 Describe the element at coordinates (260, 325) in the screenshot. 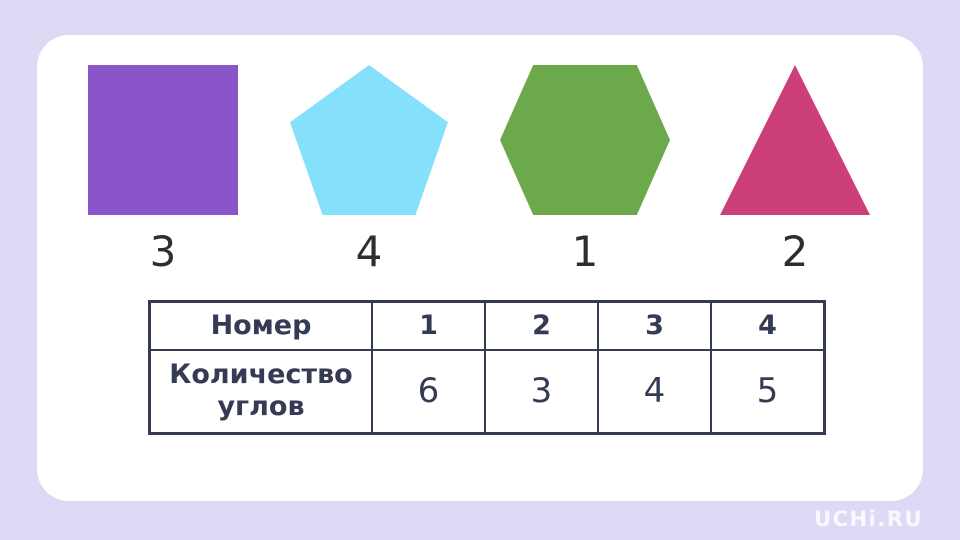

I see `header-cell-nomer: Номер` at that location.